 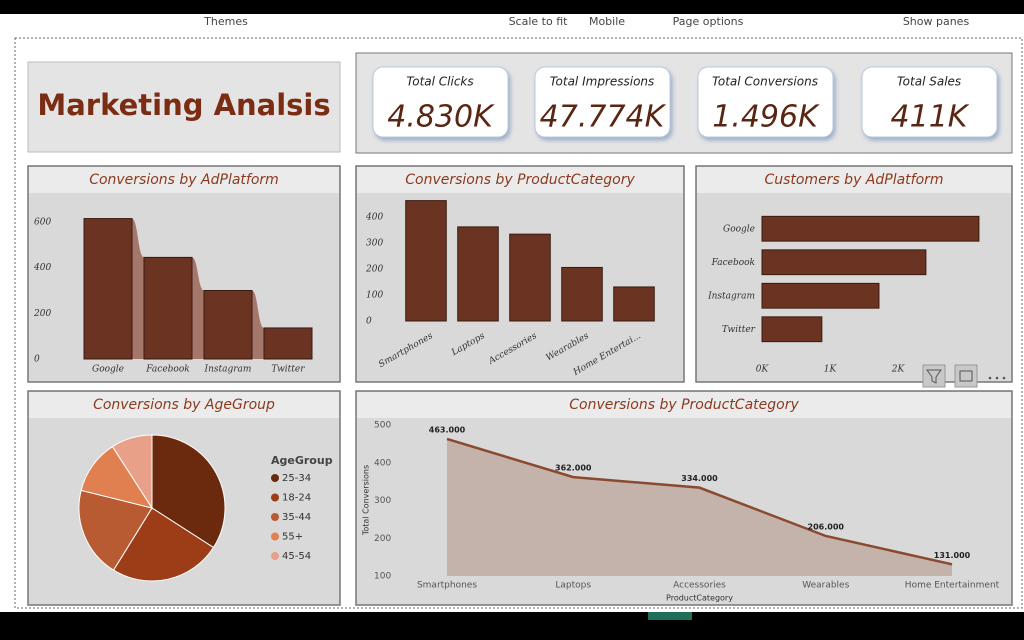 I want to click on x-tick-label: Twitter, so click(x=288, y=370).